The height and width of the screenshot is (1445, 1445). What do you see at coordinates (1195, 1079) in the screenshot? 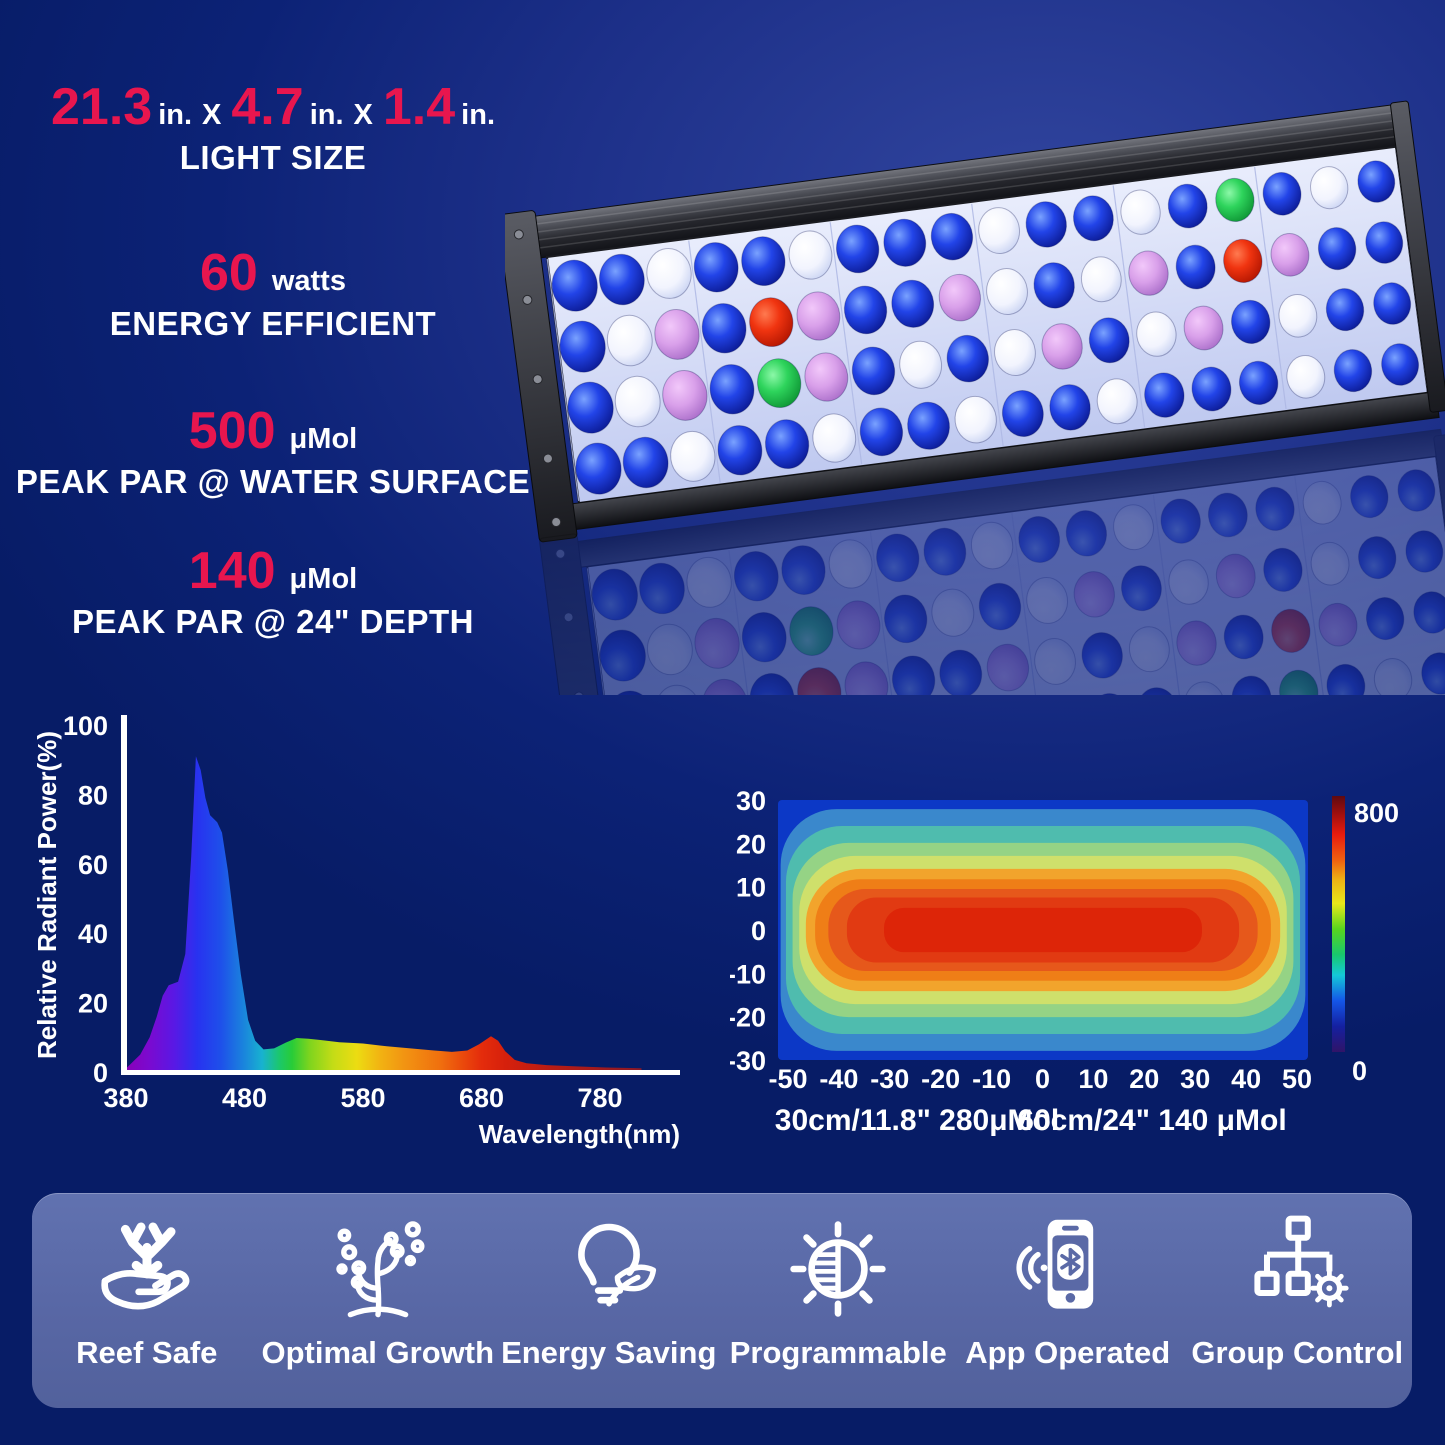
I see `x-tick-label: 30` at bounding box center [1195, 1079].